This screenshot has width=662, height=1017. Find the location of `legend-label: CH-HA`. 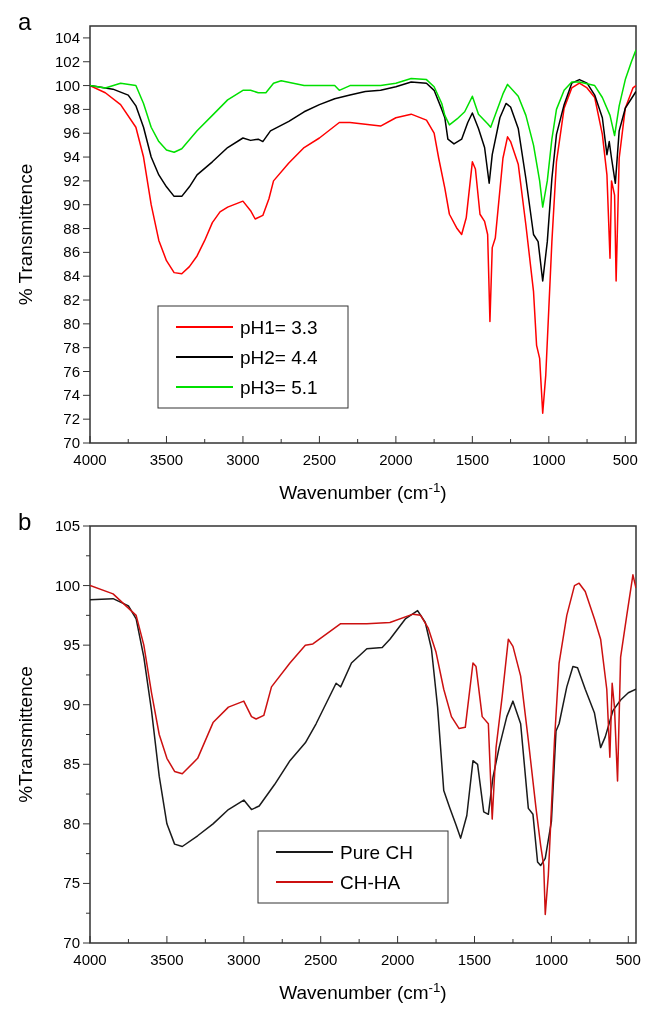

legend-label: CH-HA is located at coordinates (370, 882).